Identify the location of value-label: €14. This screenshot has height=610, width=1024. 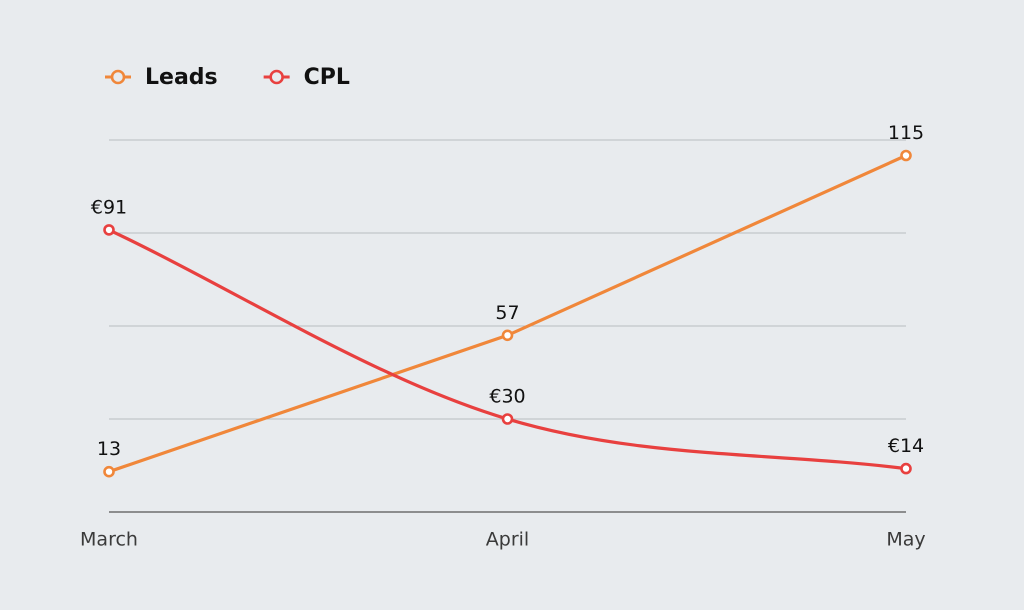
(906, 446).